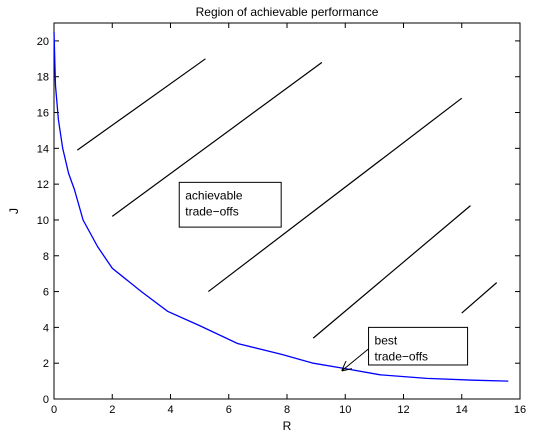 The height and width of the screenshot is (436, 536). I want to click on x-tick-label: 2, so click(112, 410).